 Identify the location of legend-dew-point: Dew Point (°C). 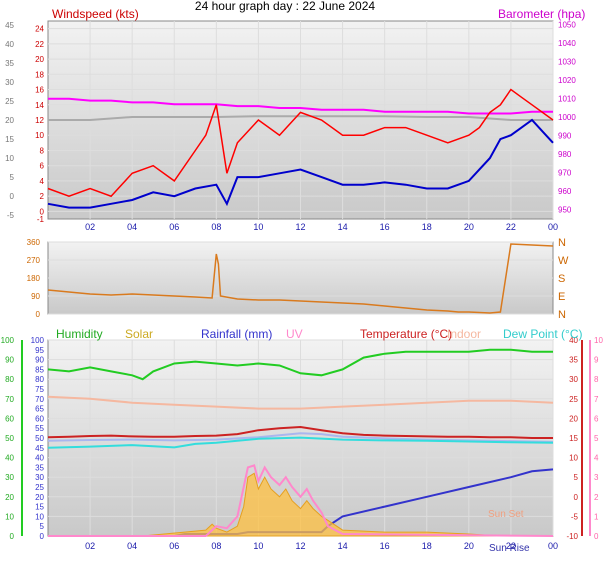
(542, 334).